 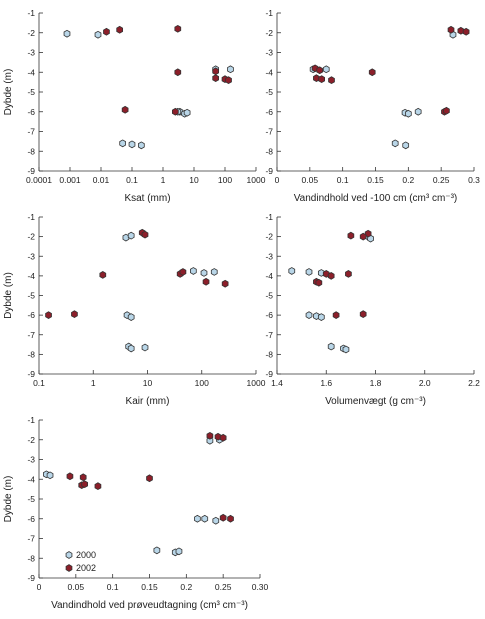 I want to click on x-axis-title: Vandindhold ved -100 cm (cm³ cm⁻³), so click(x=375, y=198).